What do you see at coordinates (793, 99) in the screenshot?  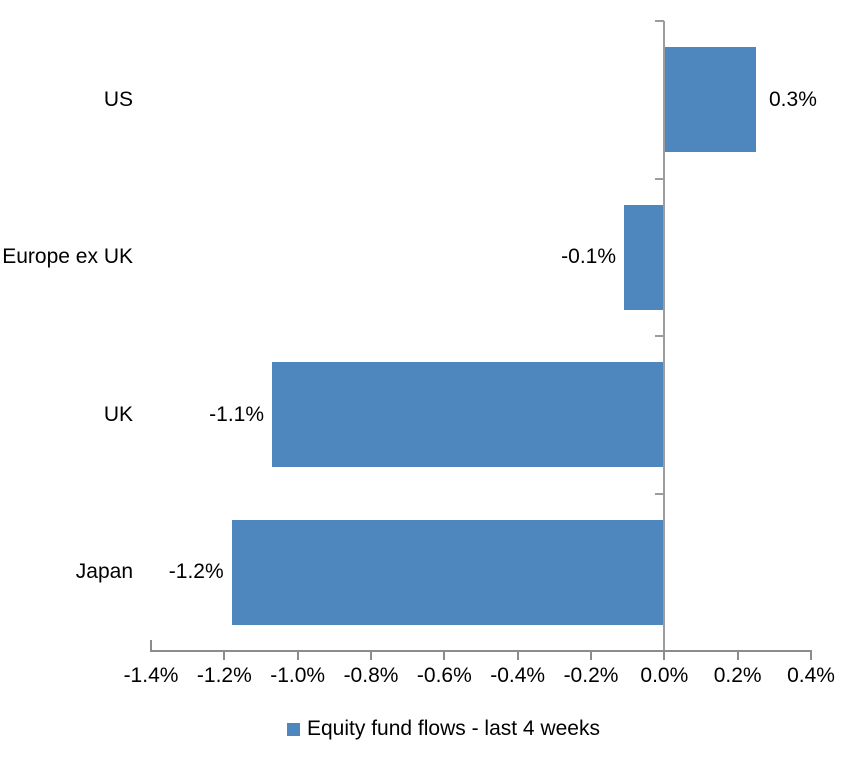 I see `data-label: 0.3%` at bounding box center [793, 99].